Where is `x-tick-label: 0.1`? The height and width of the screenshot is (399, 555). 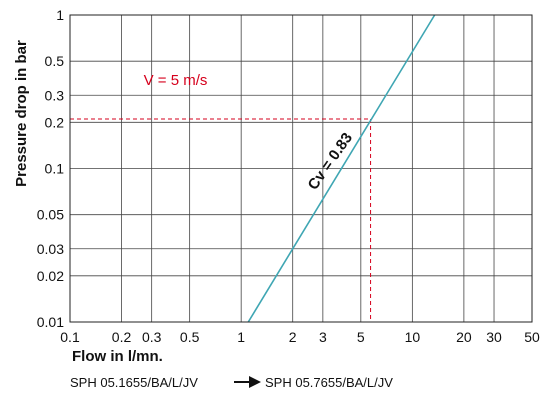
x-tick-label: 0.1 is located at coordinates (70, 337).